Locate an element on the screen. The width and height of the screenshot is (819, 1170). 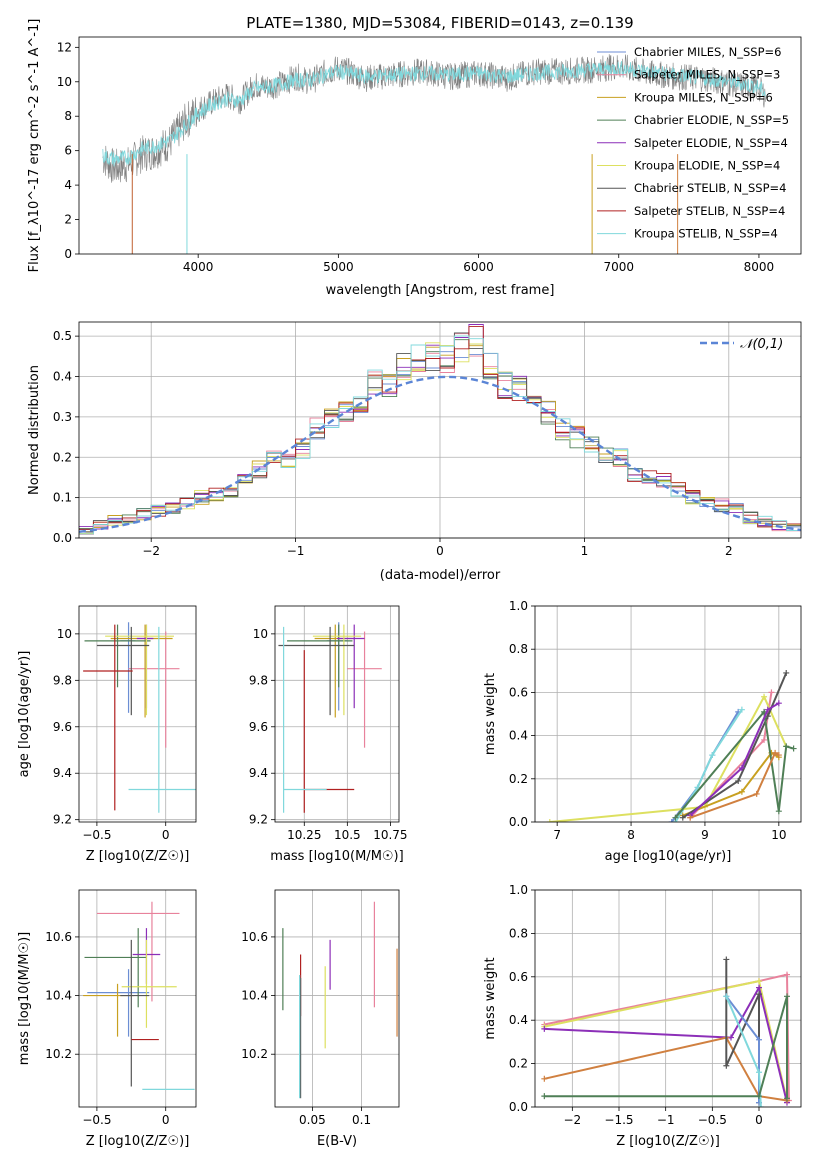
y-tick-label: 9.8 is located at coordinates (258, 680).